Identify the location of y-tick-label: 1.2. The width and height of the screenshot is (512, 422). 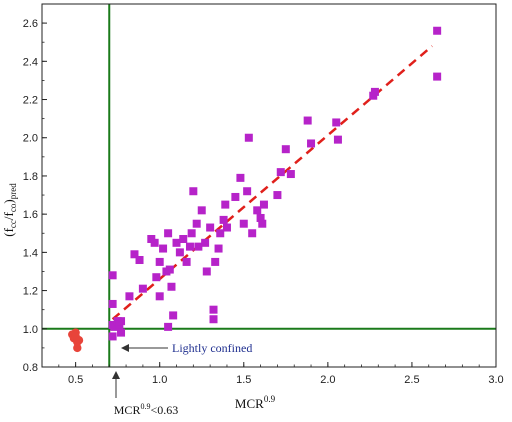
(30, 292).